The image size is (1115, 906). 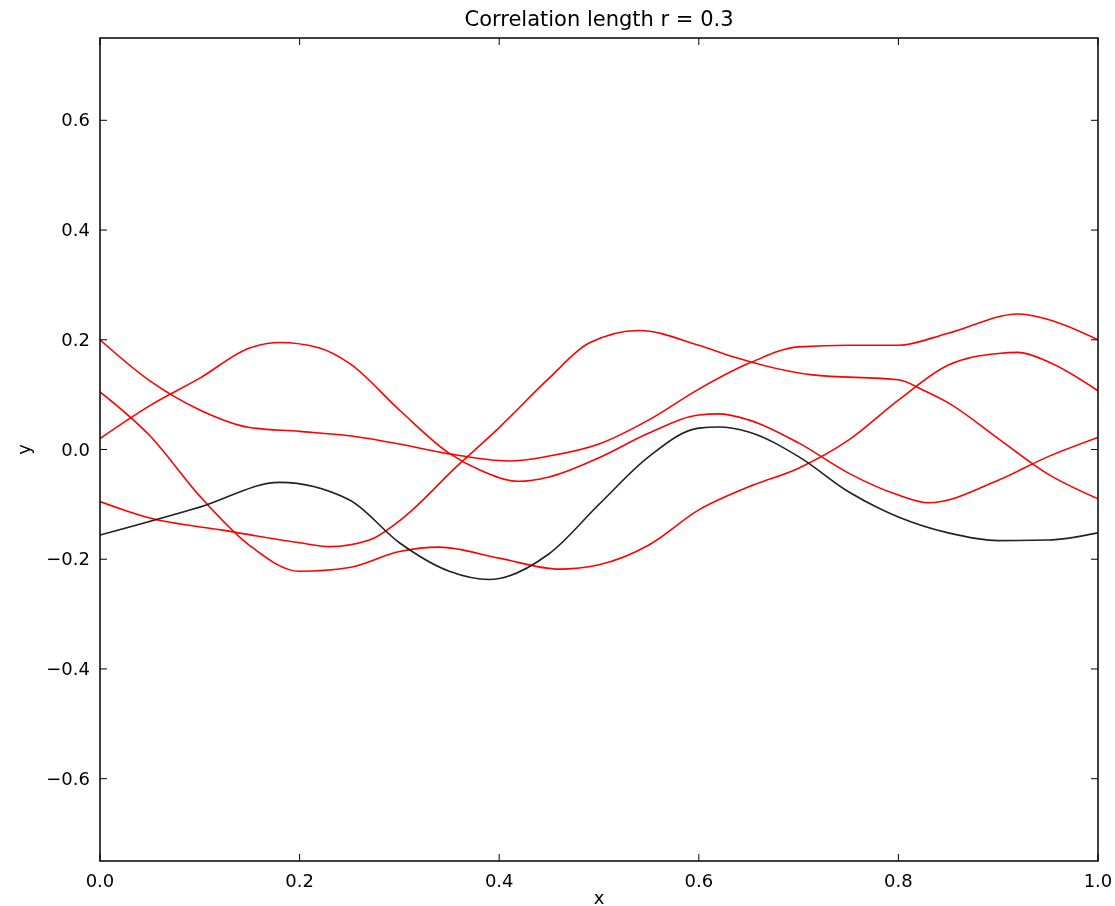 I want to click on y-tick-label: 0.6, so click(x=75, y=120).